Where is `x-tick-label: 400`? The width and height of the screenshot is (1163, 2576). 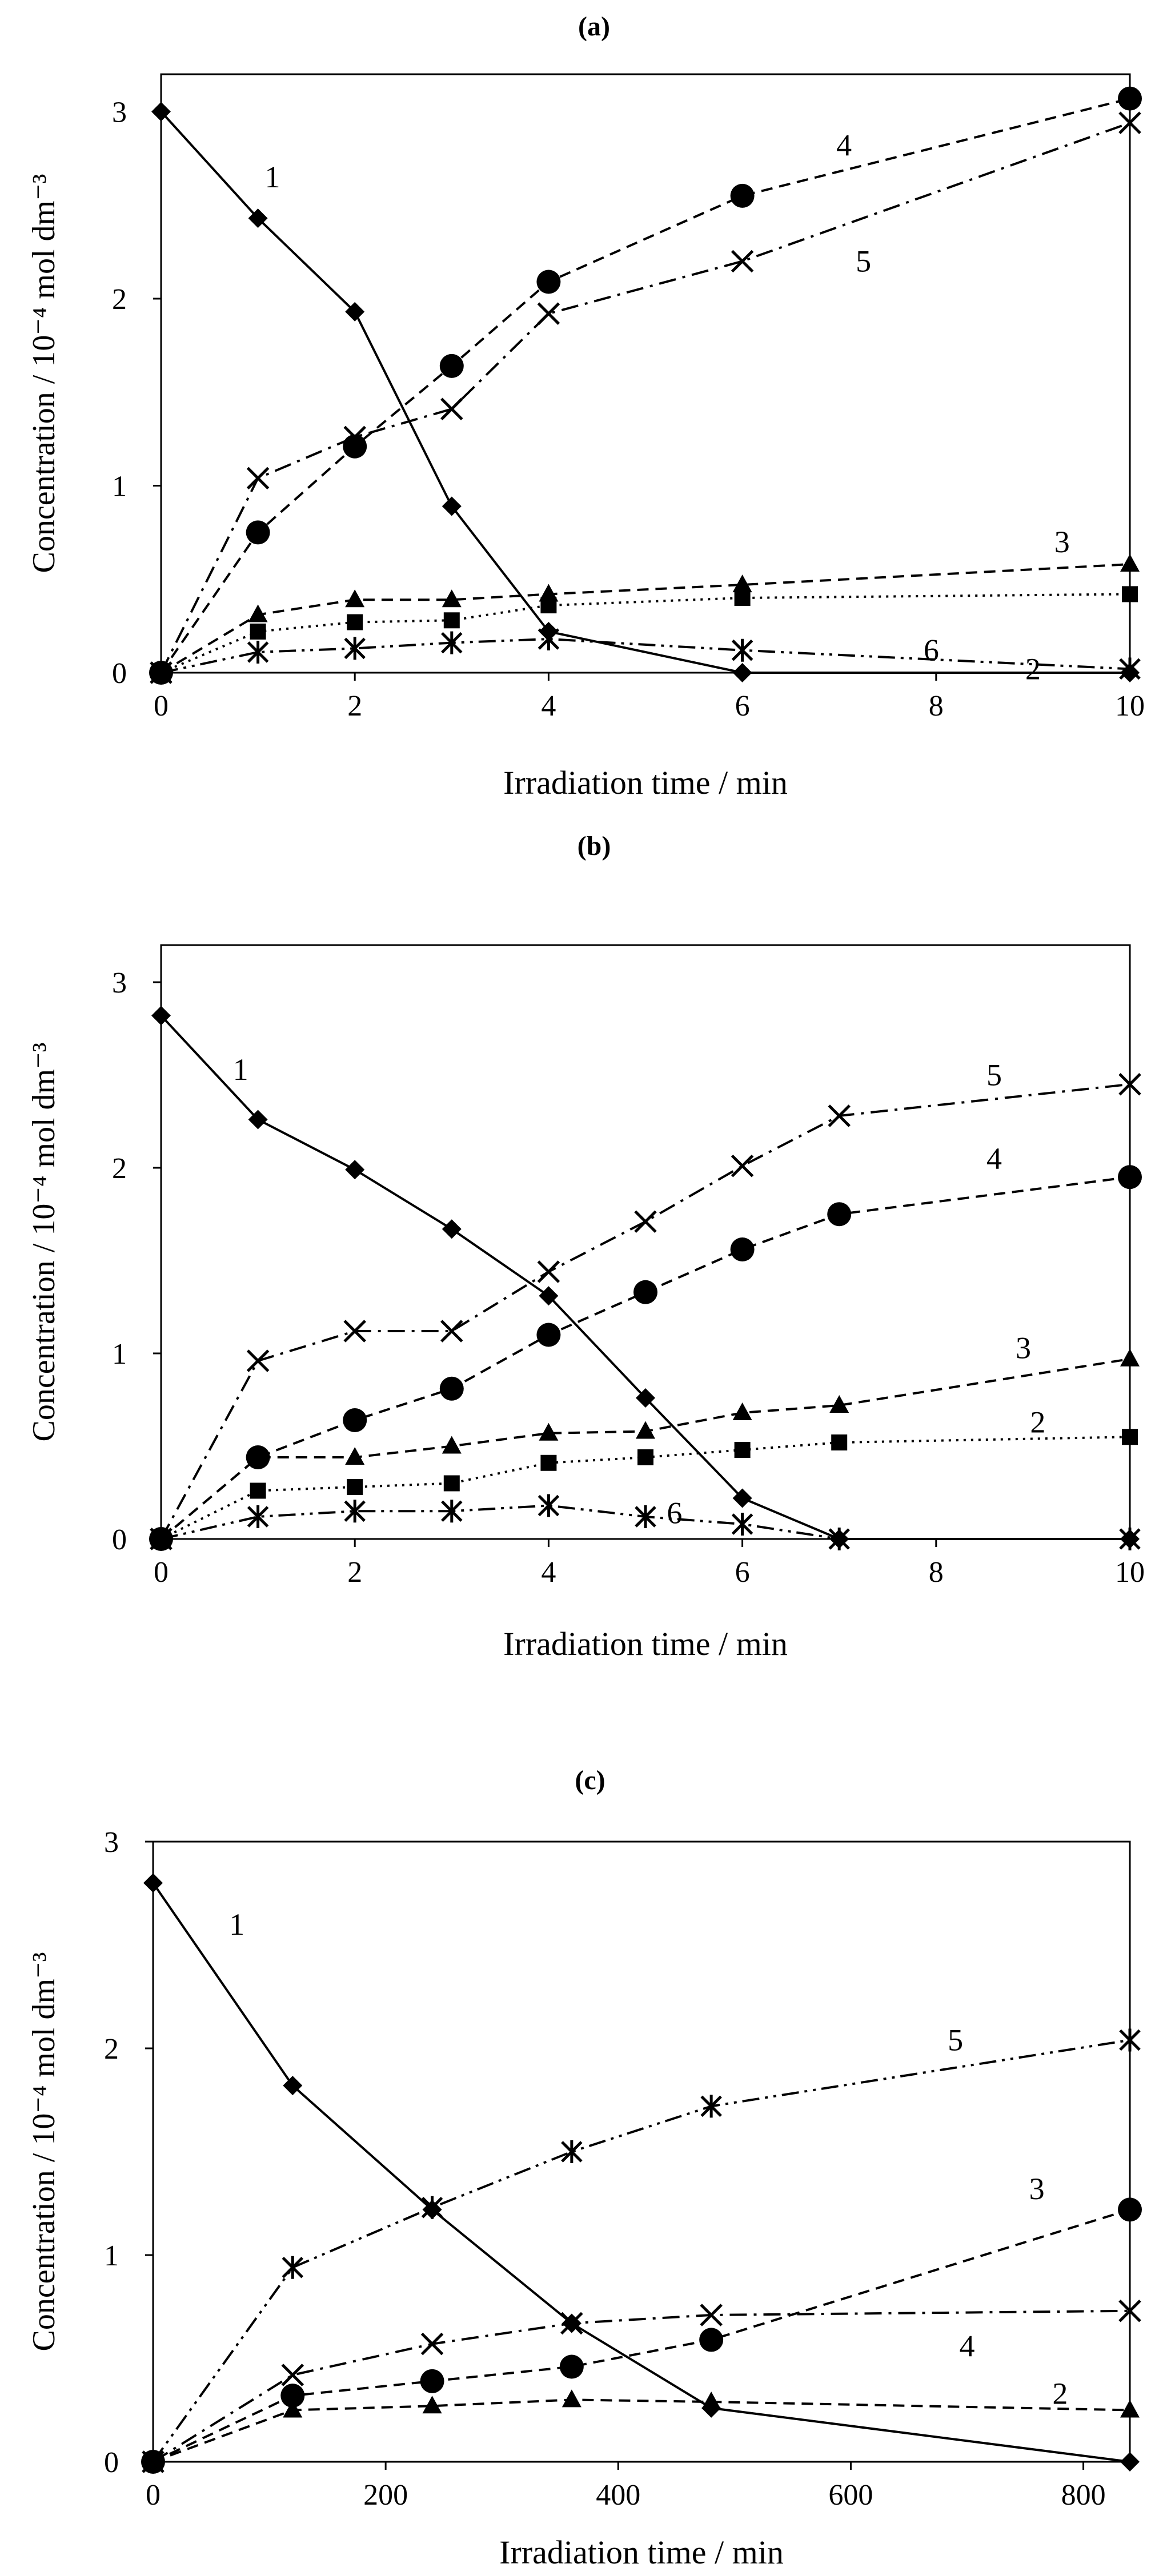 x-tick-label: 400 is located at coordinates (618, 2495).